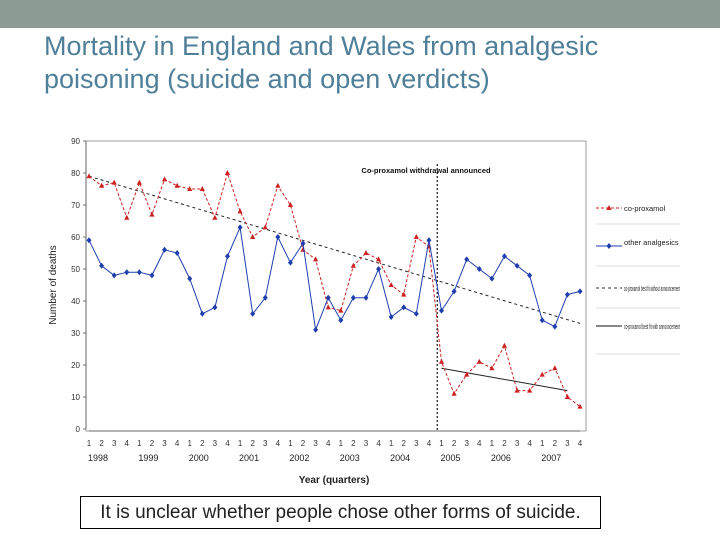 Image resolution: width=720 pixels, height=540 pixels. I want to click on y-tick-label: 30, so click(75, 333).